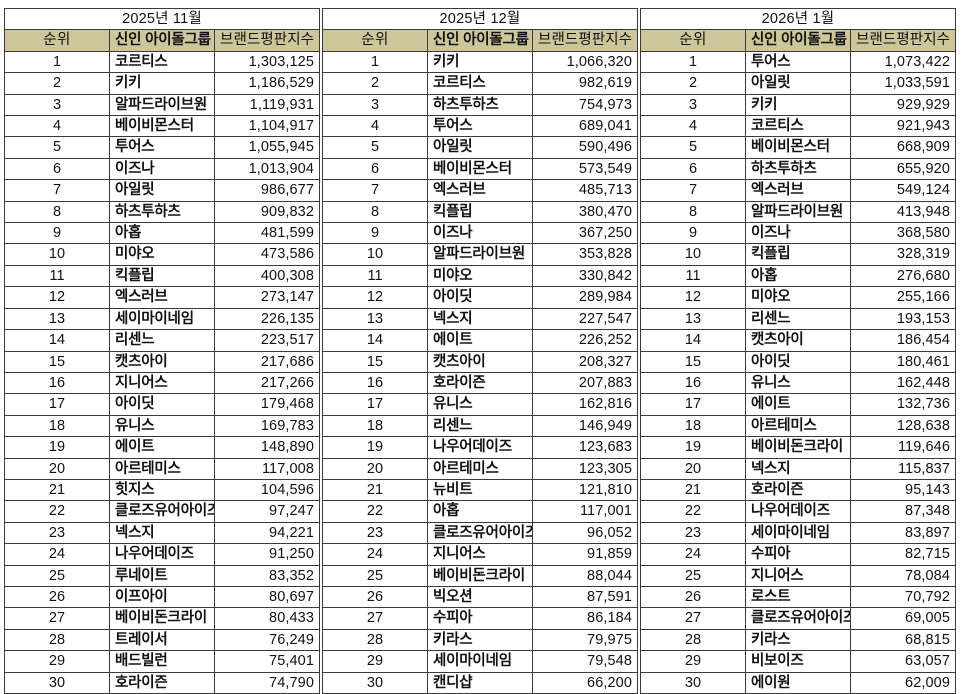 The width and height of the screenshot is (966, 694). Describe the element at coordinates (693, 511) in the screenshot. I see `cell-rank: 22` at that location.